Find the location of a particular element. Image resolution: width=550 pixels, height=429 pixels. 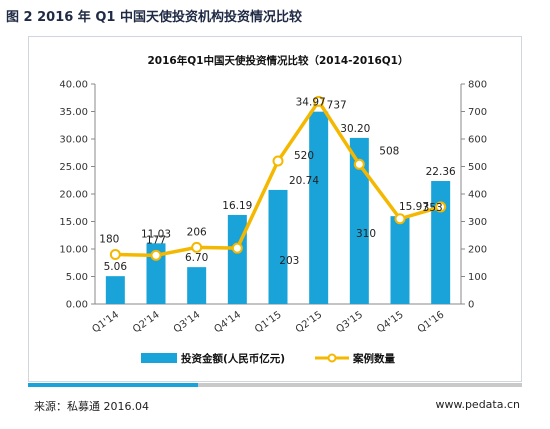

bar-value-label: 5.06 is located at coordinates (116, 267).